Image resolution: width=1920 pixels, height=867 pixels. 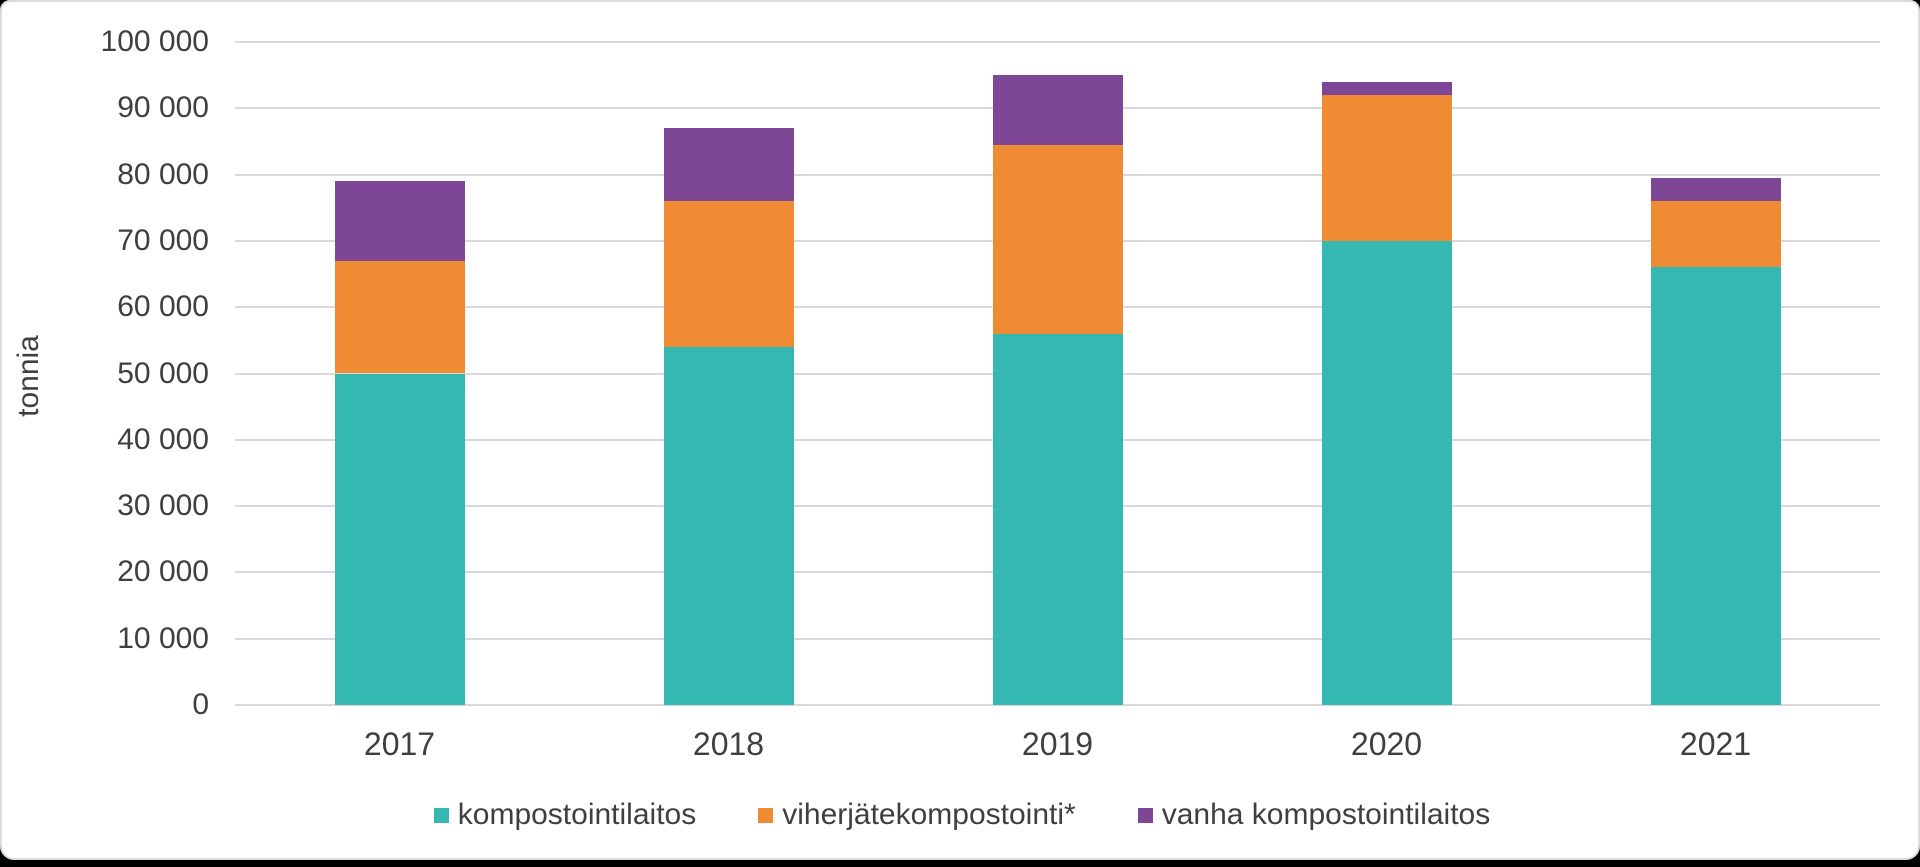 I want to click on y-tick-label: 40 000, so click(x=163, y=439).